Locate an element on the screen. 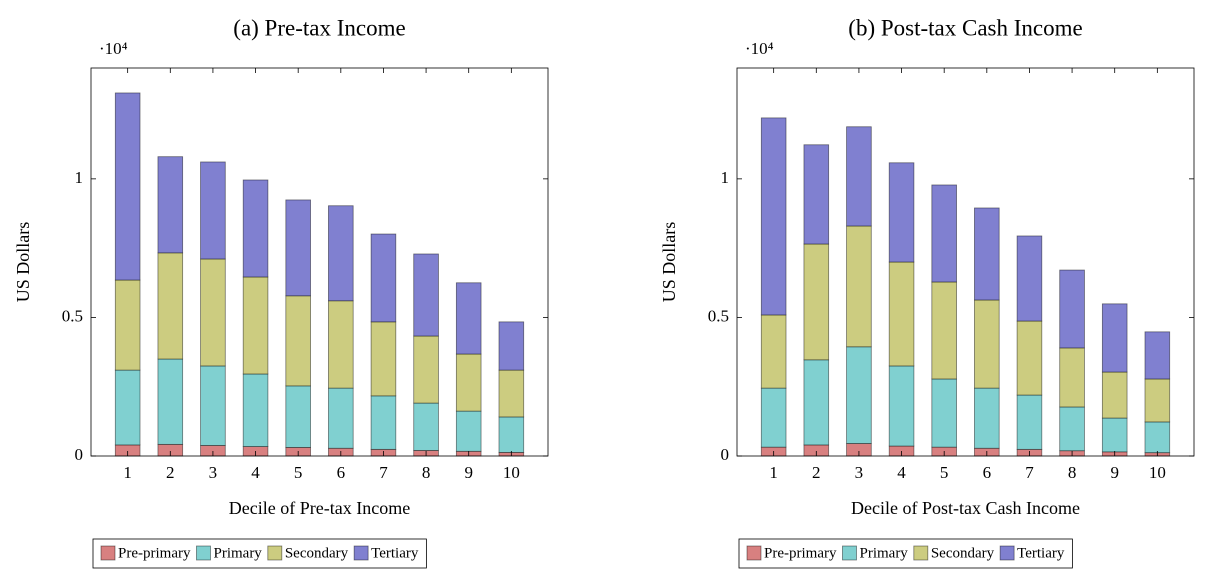 The height and width of the screenshot is (569, 1209). y-scale-label: ·10⁴ is located at coordinates (113, 48).